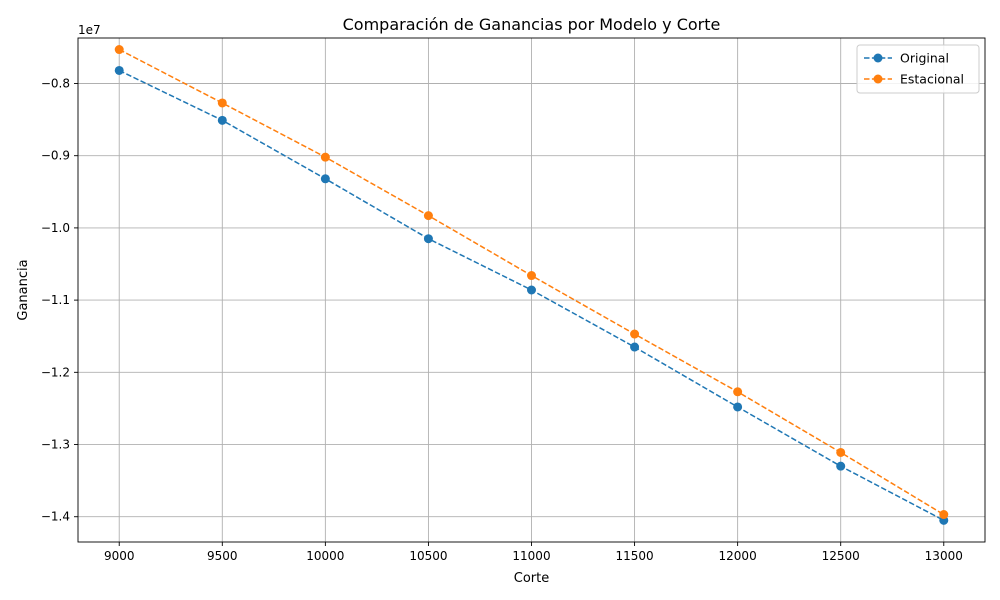  What do you see at coordinates (738, 556) in the screenshot?
I see `x-tick-label: 12000` at bounding box center [738, 556].